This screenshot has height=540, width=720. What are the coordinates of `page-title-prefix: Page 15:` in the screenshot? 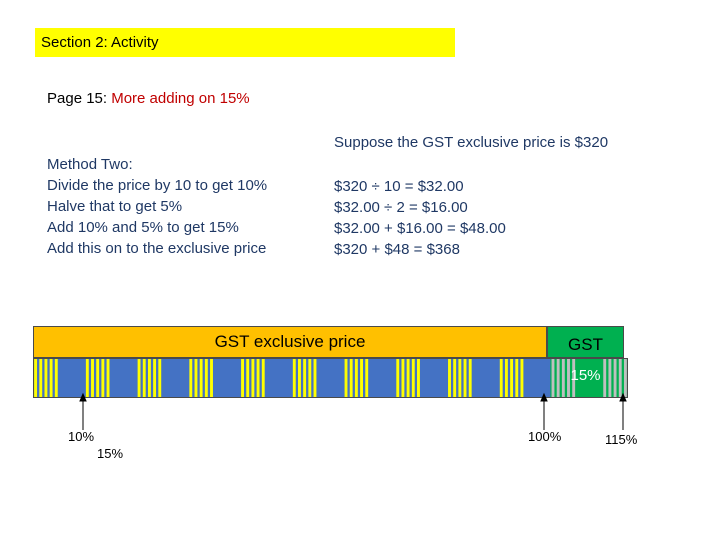 It's located at (79, 98).